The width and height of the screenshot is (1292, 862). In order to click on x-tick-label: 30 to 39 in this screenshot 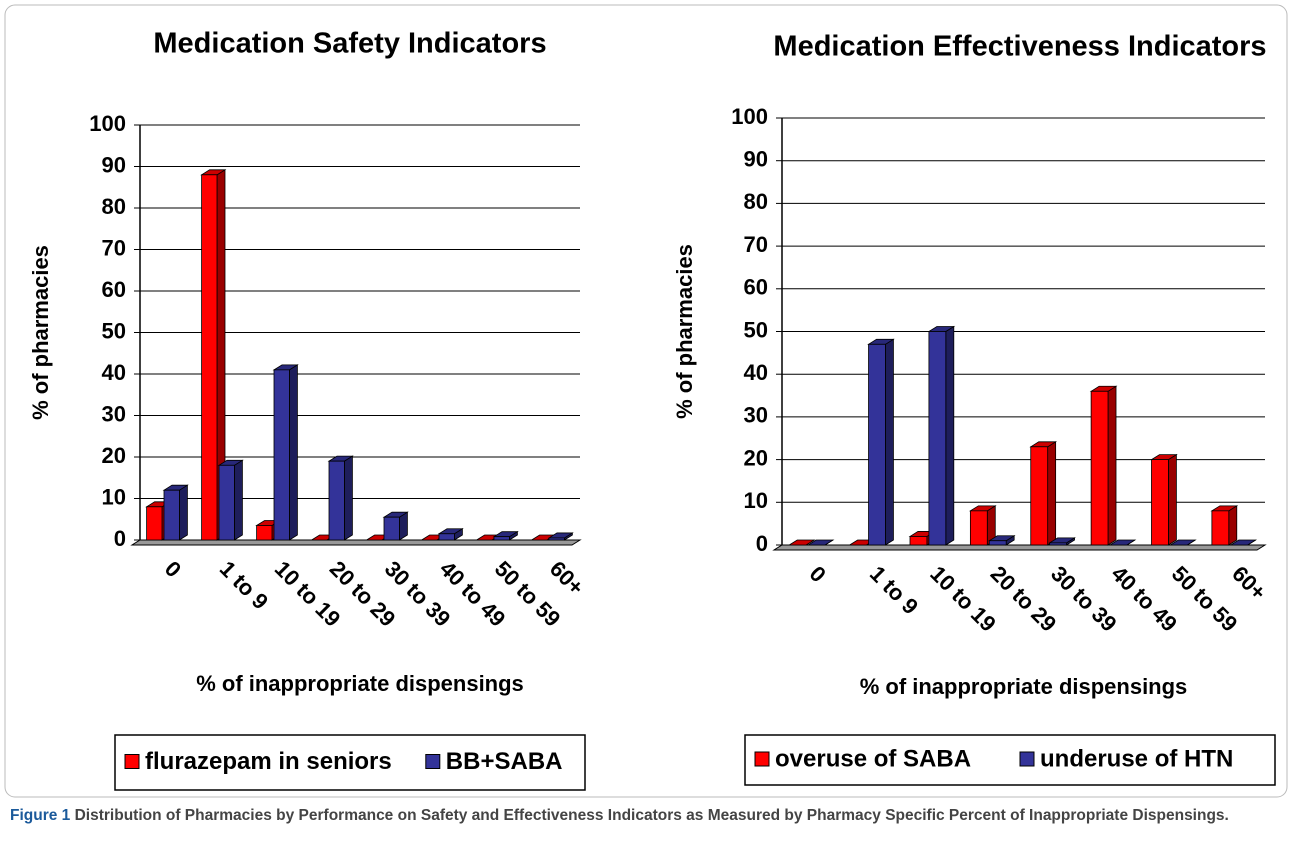, I will do `click(1084, 599)`.